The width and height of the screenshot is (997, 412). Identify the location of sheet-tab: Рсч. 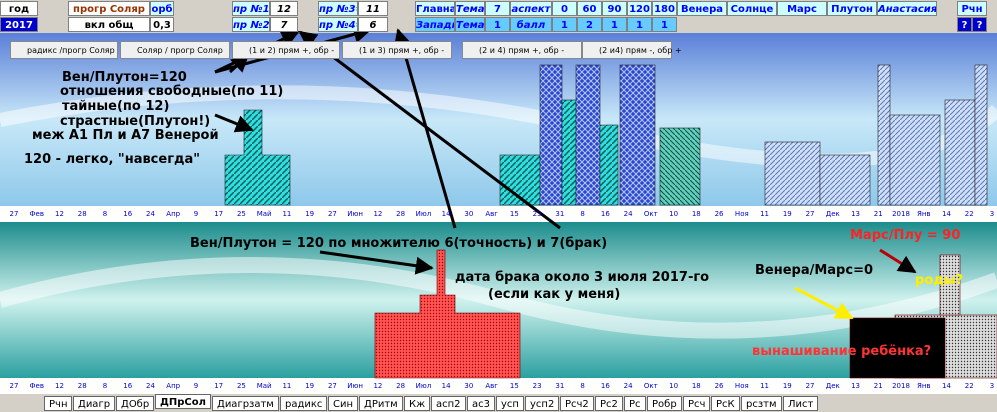
(697, 403).